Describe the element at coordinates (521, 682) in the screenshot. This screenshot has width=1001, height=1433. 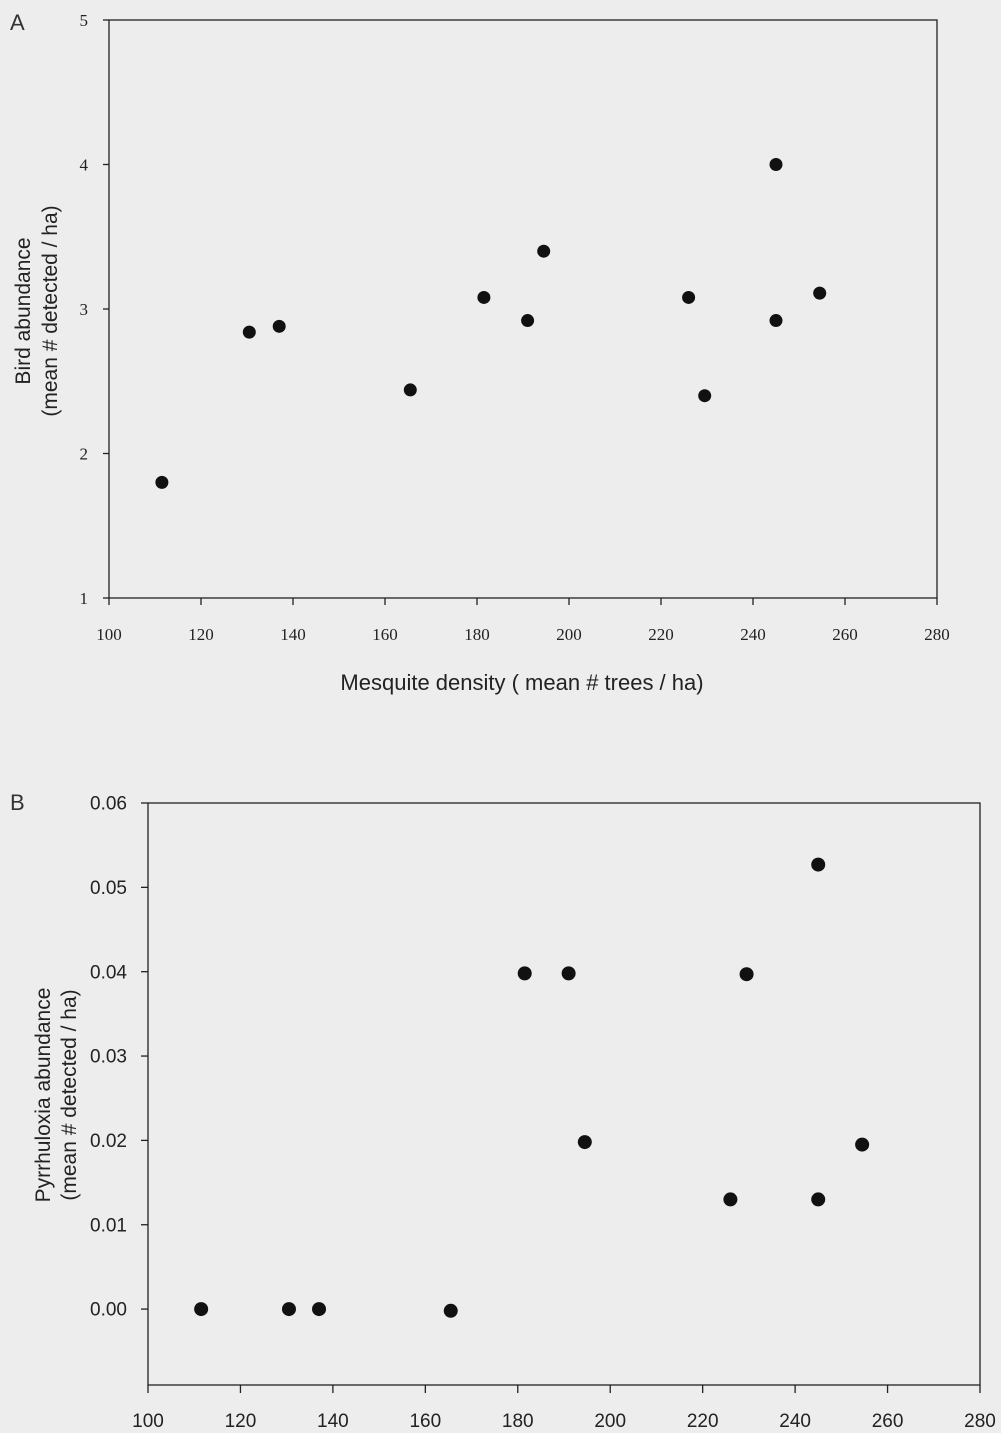
I see `panel-a-x-axis-label: Mesquite density ( mean # trees / ha)` at that location.